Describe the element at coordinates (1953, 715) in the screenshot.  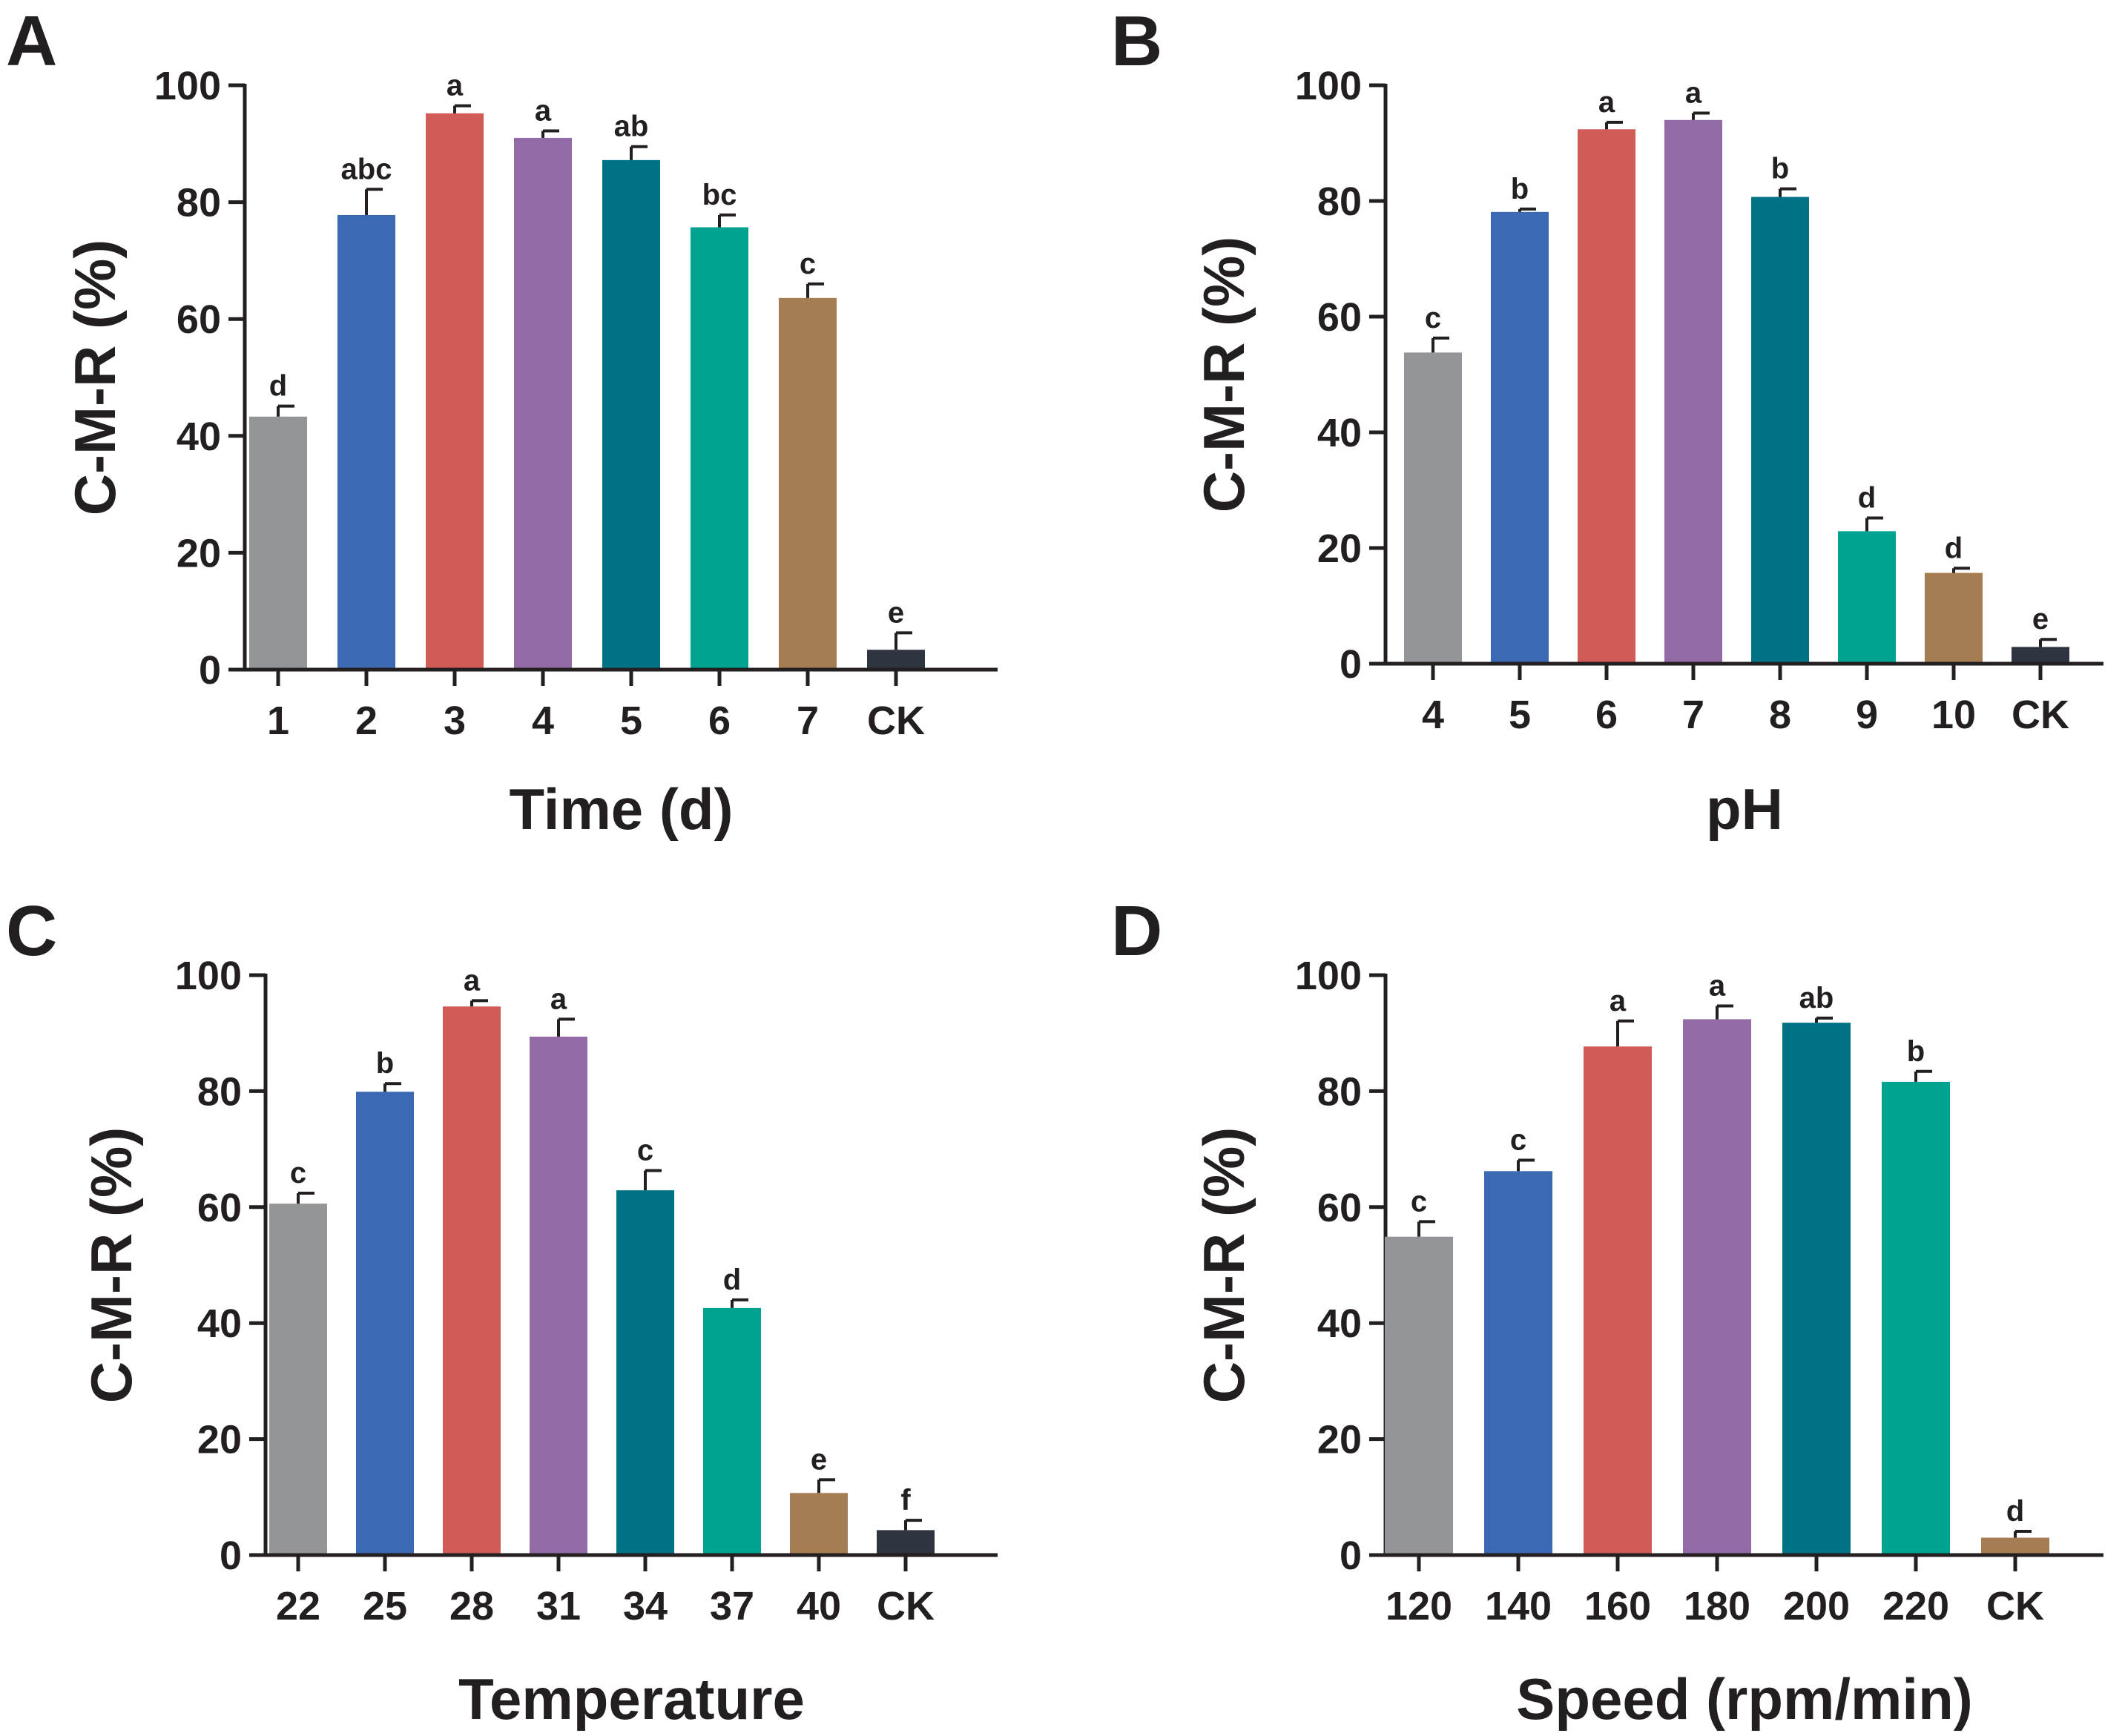
I see `x-tick-label: 10` at that location.